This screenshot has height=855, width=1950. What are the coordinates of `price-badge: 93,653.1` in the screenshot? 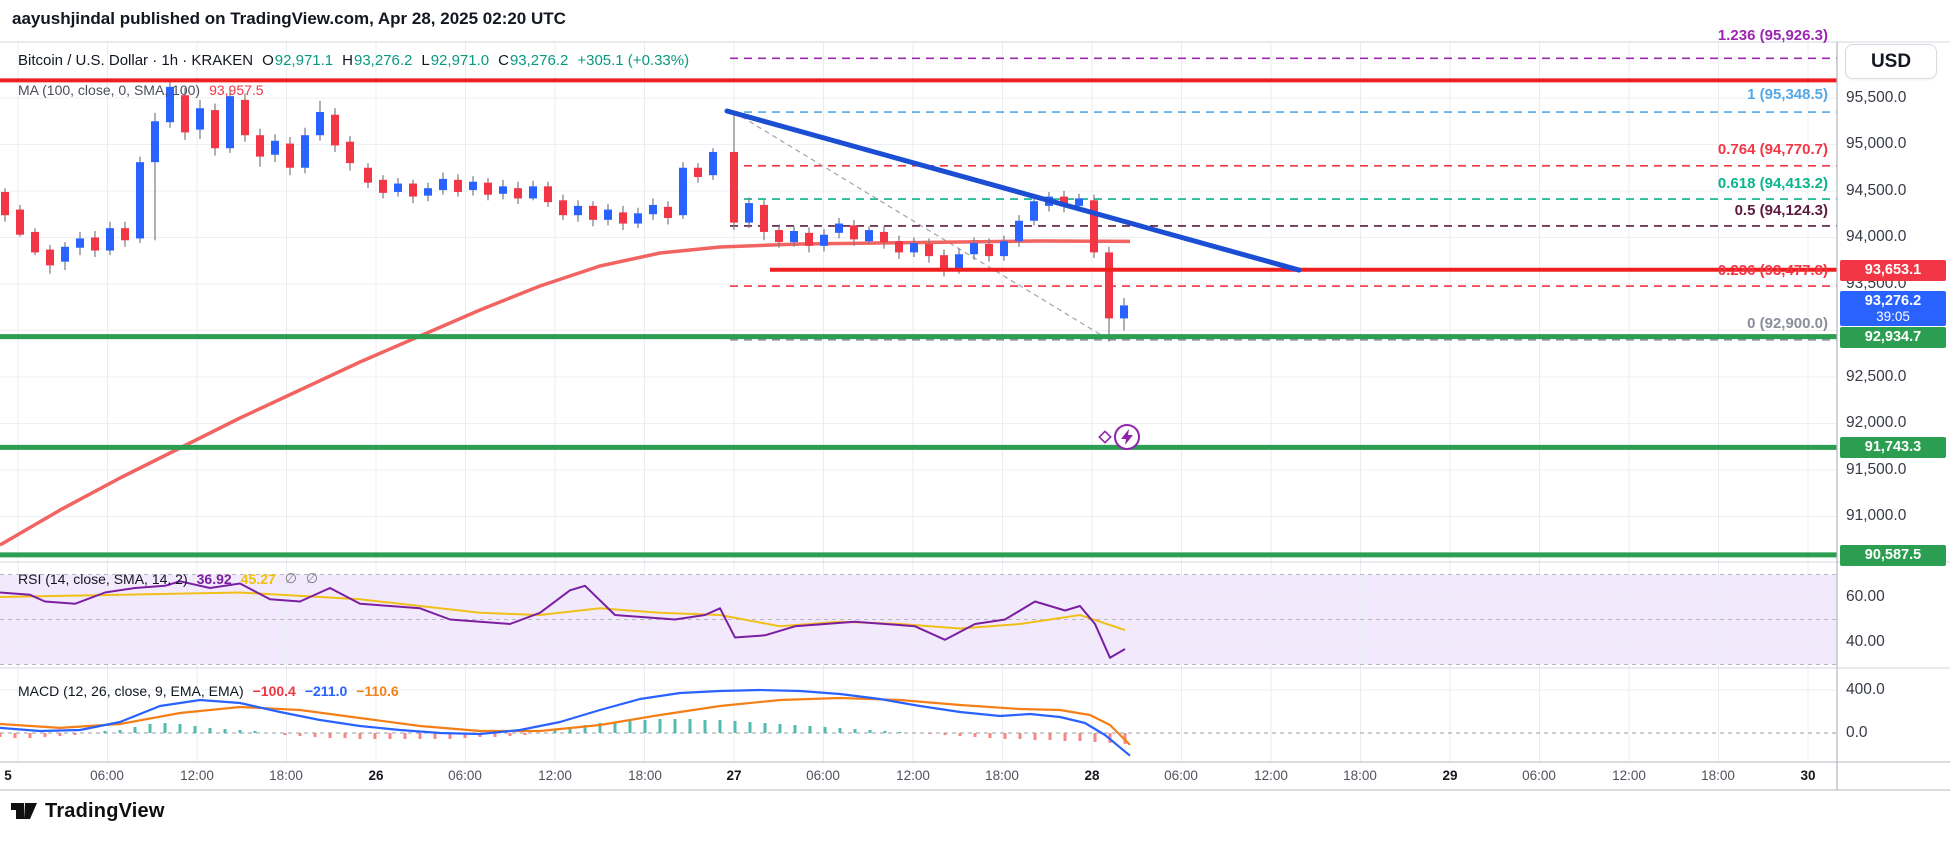 It's located at (1893, 270).